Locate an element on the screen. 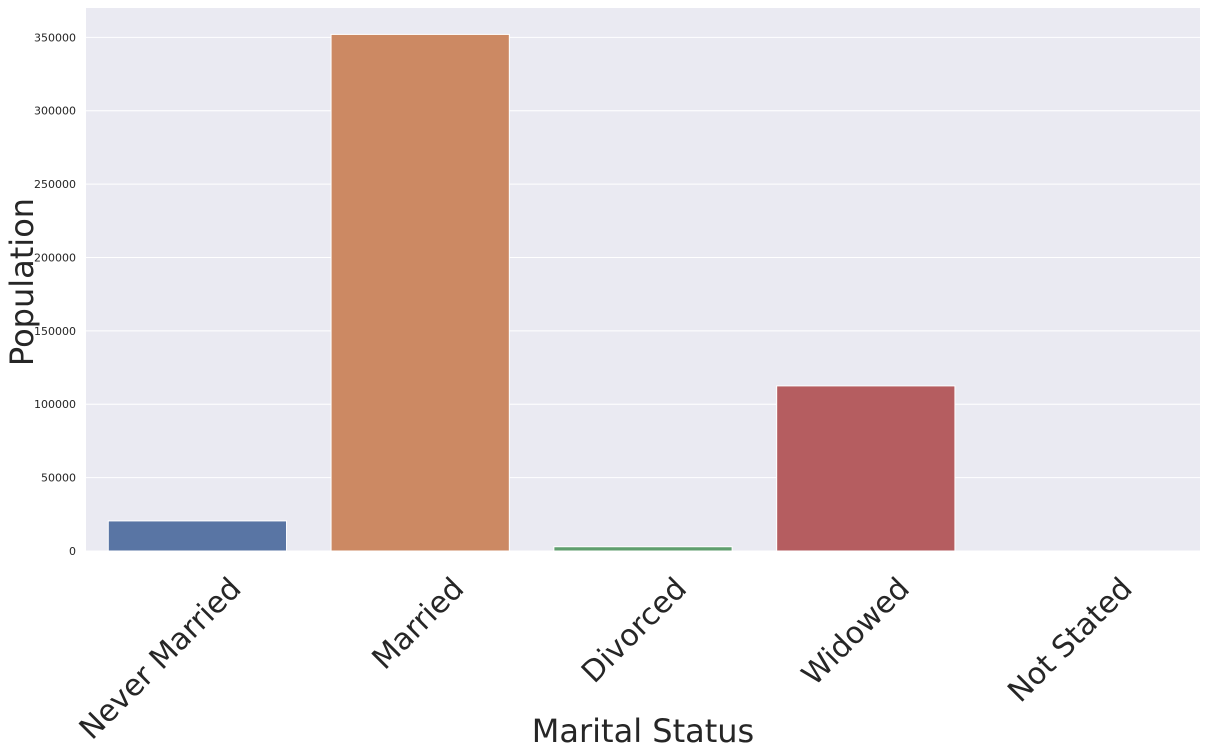 The image size is (1208, 754). x-tick-label: Widowed is located at coordinates (855, 631).